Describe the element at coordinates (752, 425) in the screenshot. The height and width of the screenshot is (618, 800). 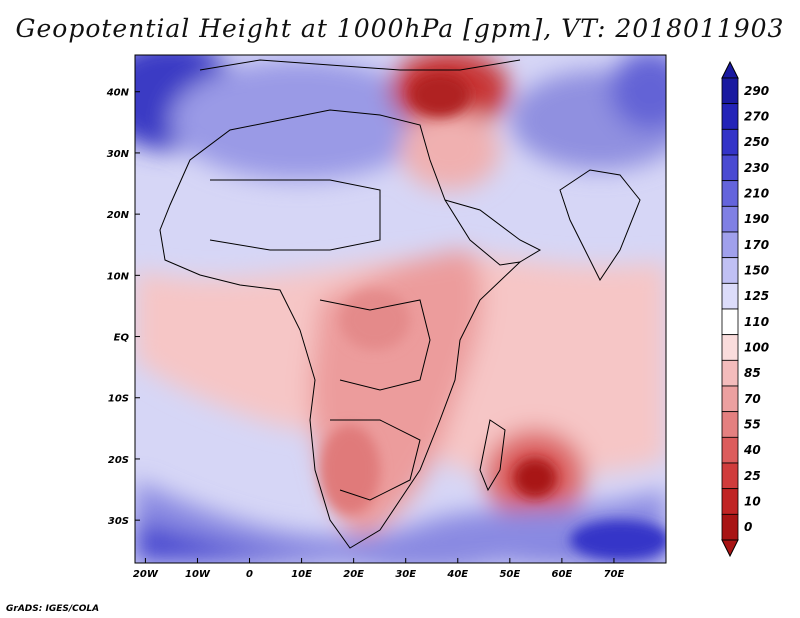
I see `colorbar-label: 55` at that location.